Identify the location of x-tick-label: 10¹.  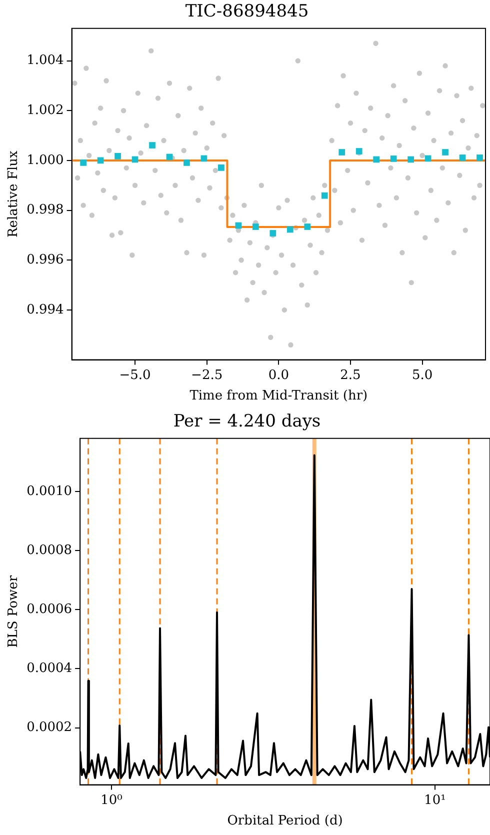
(435, 800).